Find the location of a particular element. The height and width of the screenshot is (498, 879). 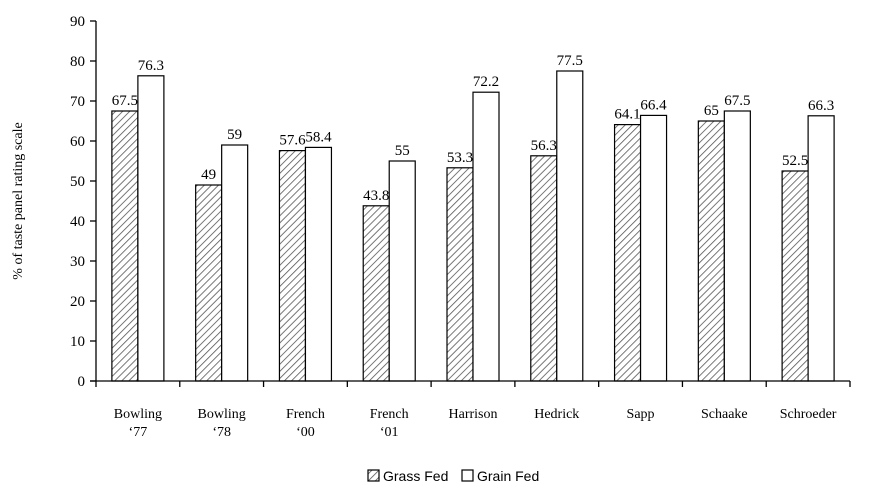

data-label: 65 is located at coordinates (711, 111).